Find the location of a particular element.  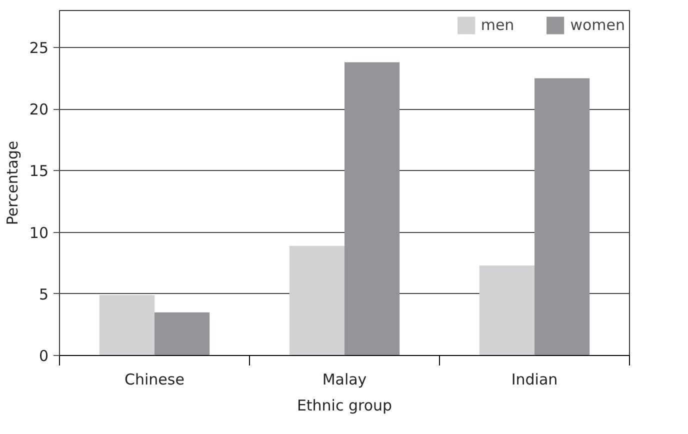

x-axis-title: Ethnic group is located at coordinates (344, 405).